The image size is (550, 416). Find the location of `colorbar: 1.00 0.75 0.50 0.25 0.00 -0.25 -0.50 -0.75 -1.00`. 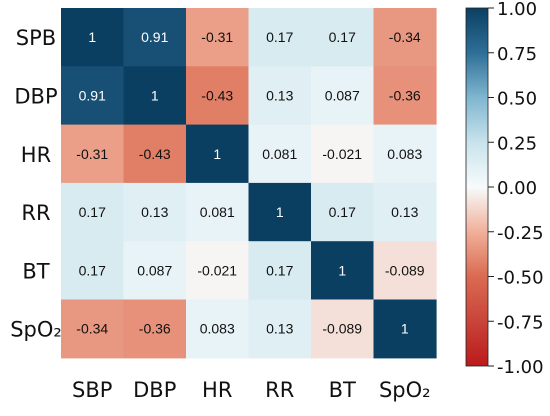

colorbar: 1.00 0.75 0.50 0.25 0.00 -0.25 -0.50 -0.75 -1.00 is located at coordinates (504, 189).